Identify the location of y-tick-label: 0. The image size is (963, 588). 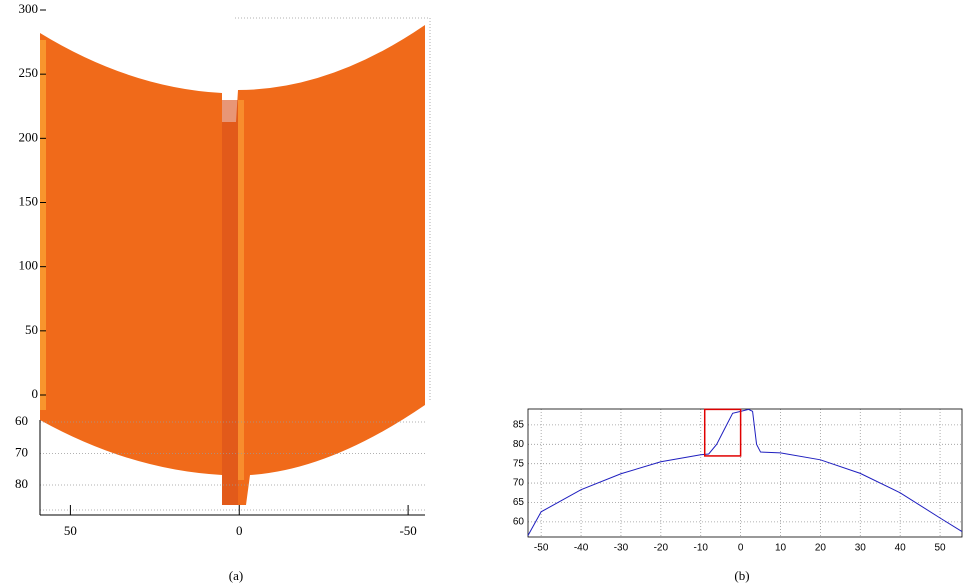
(35, 393).